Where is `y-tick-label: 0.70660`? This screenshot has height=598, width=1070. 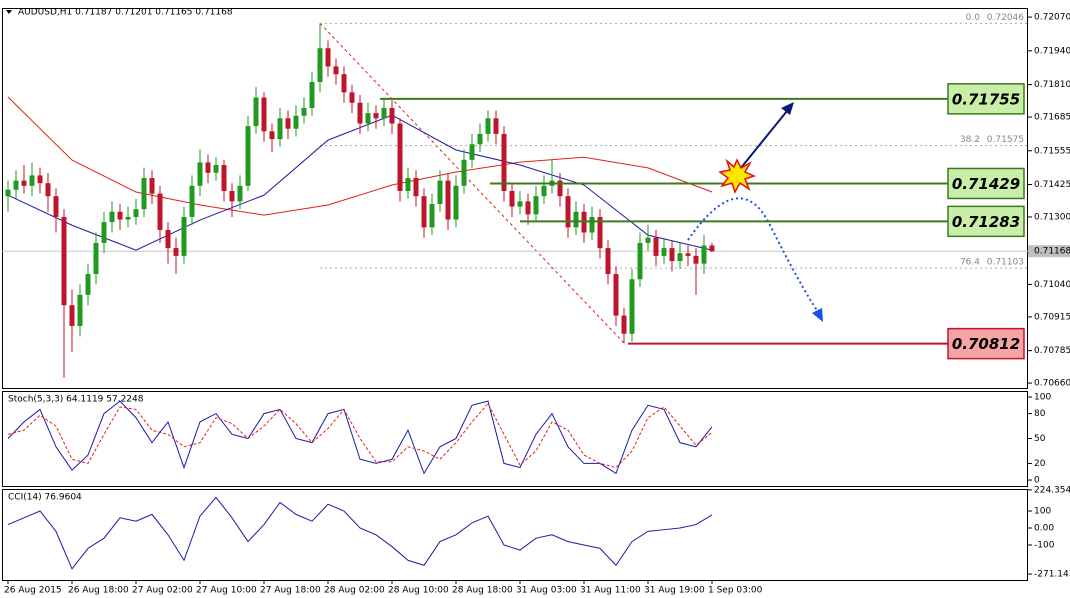 y-tick-label: 0.70660 is located at coordinates (1052, 384).